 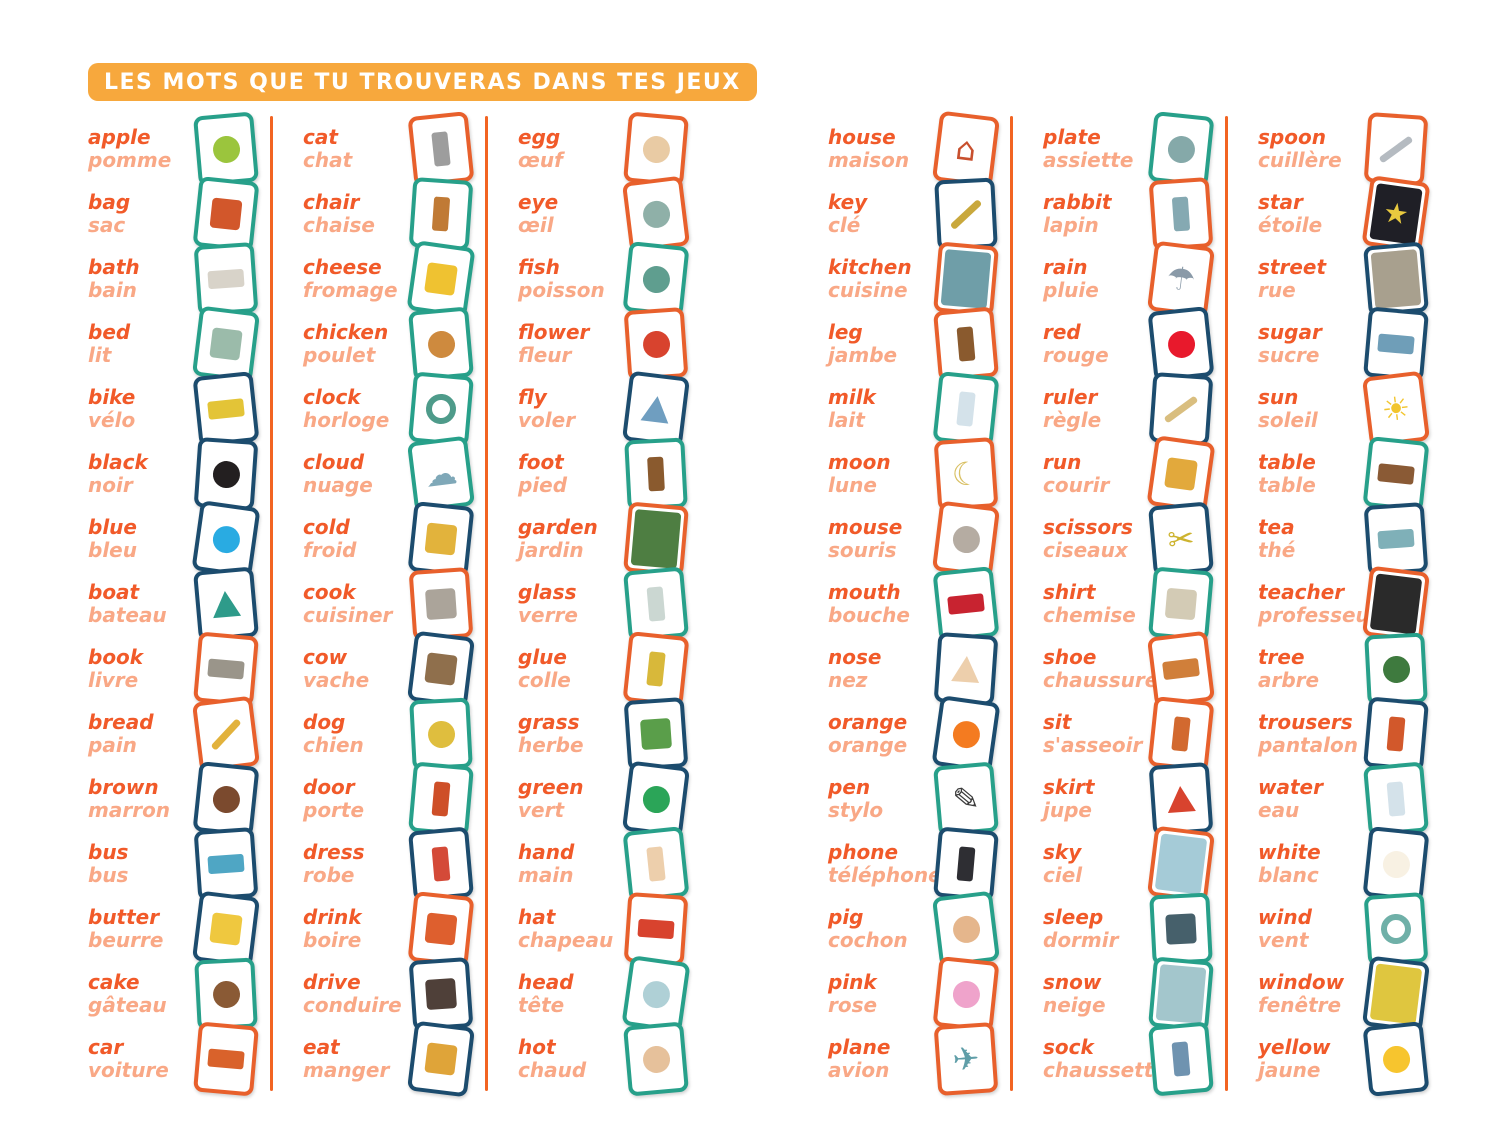 I want to click on word-pair: sugar sucre, so click(x=1312, y=343).